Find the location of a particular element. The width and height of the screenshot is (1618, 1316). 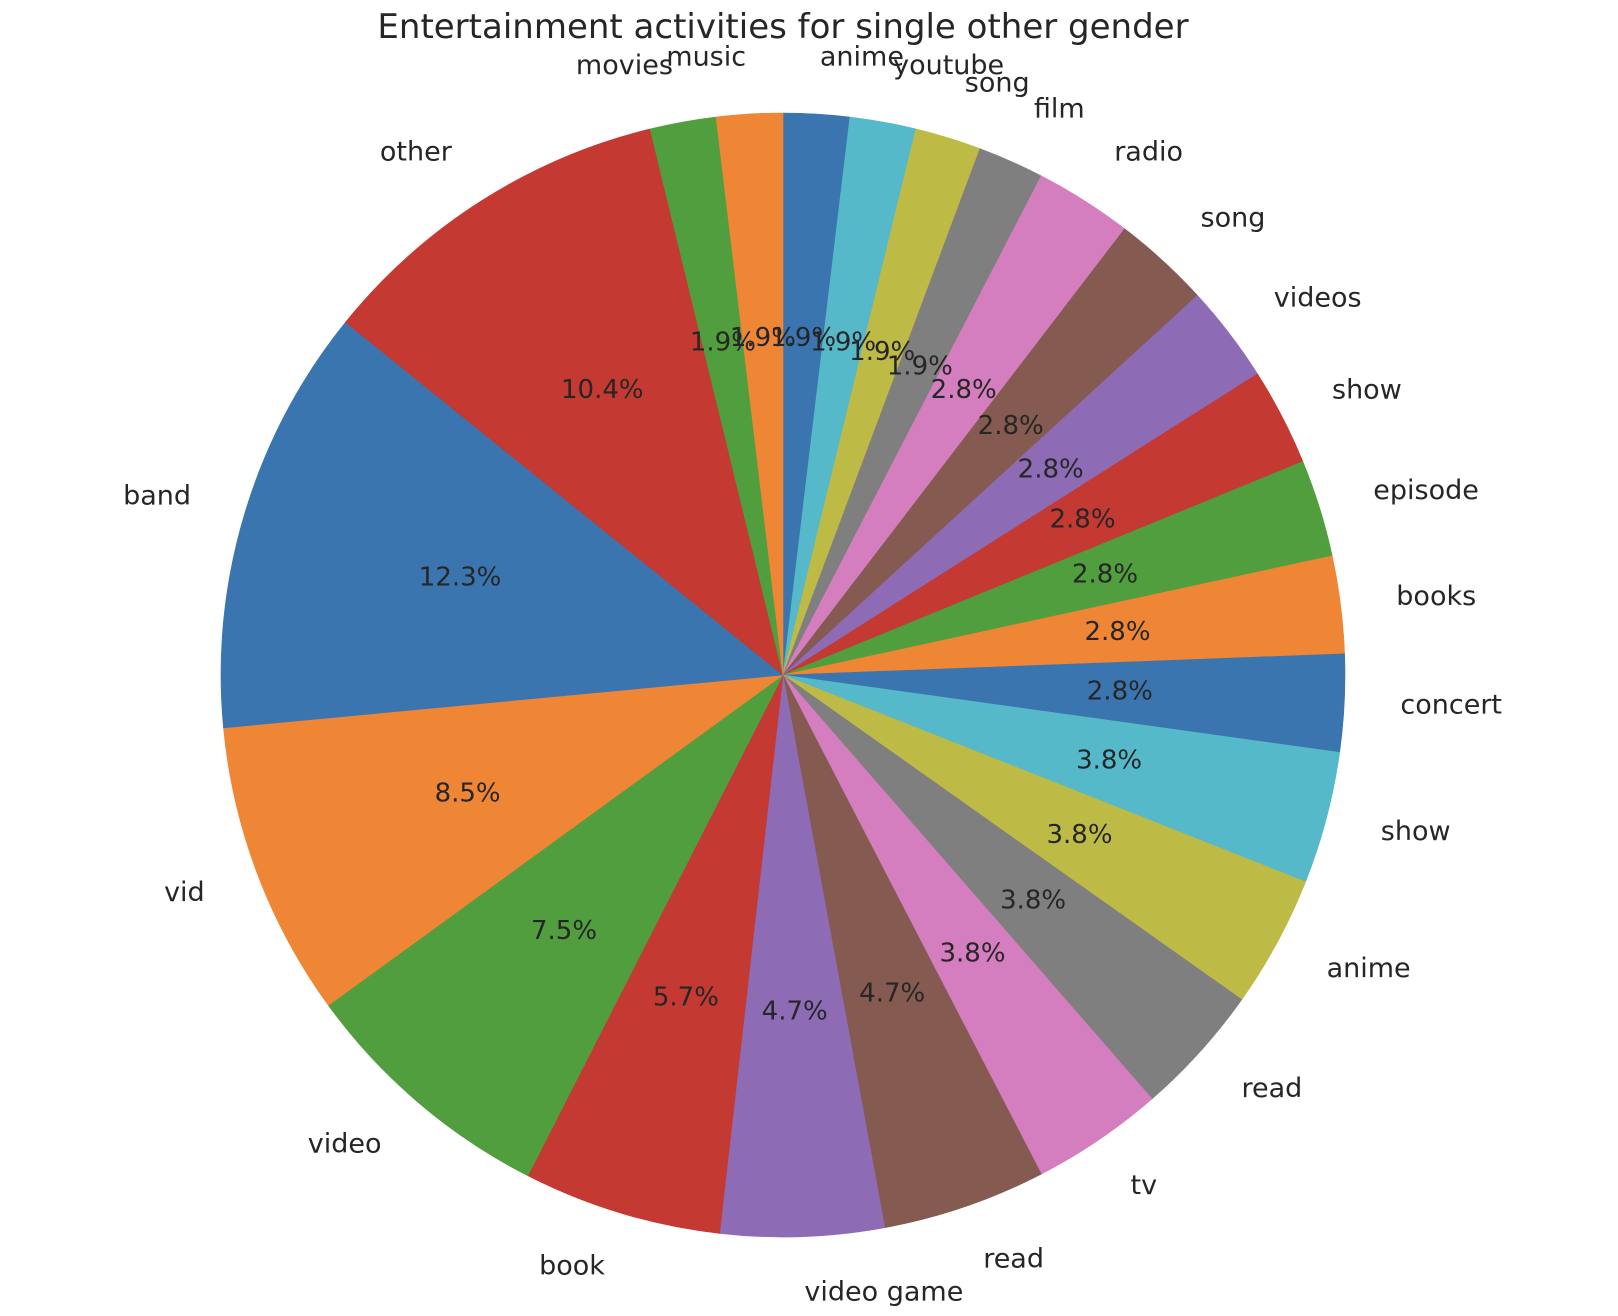

percent-label: 8.5% is located at coordinates (468, 794).